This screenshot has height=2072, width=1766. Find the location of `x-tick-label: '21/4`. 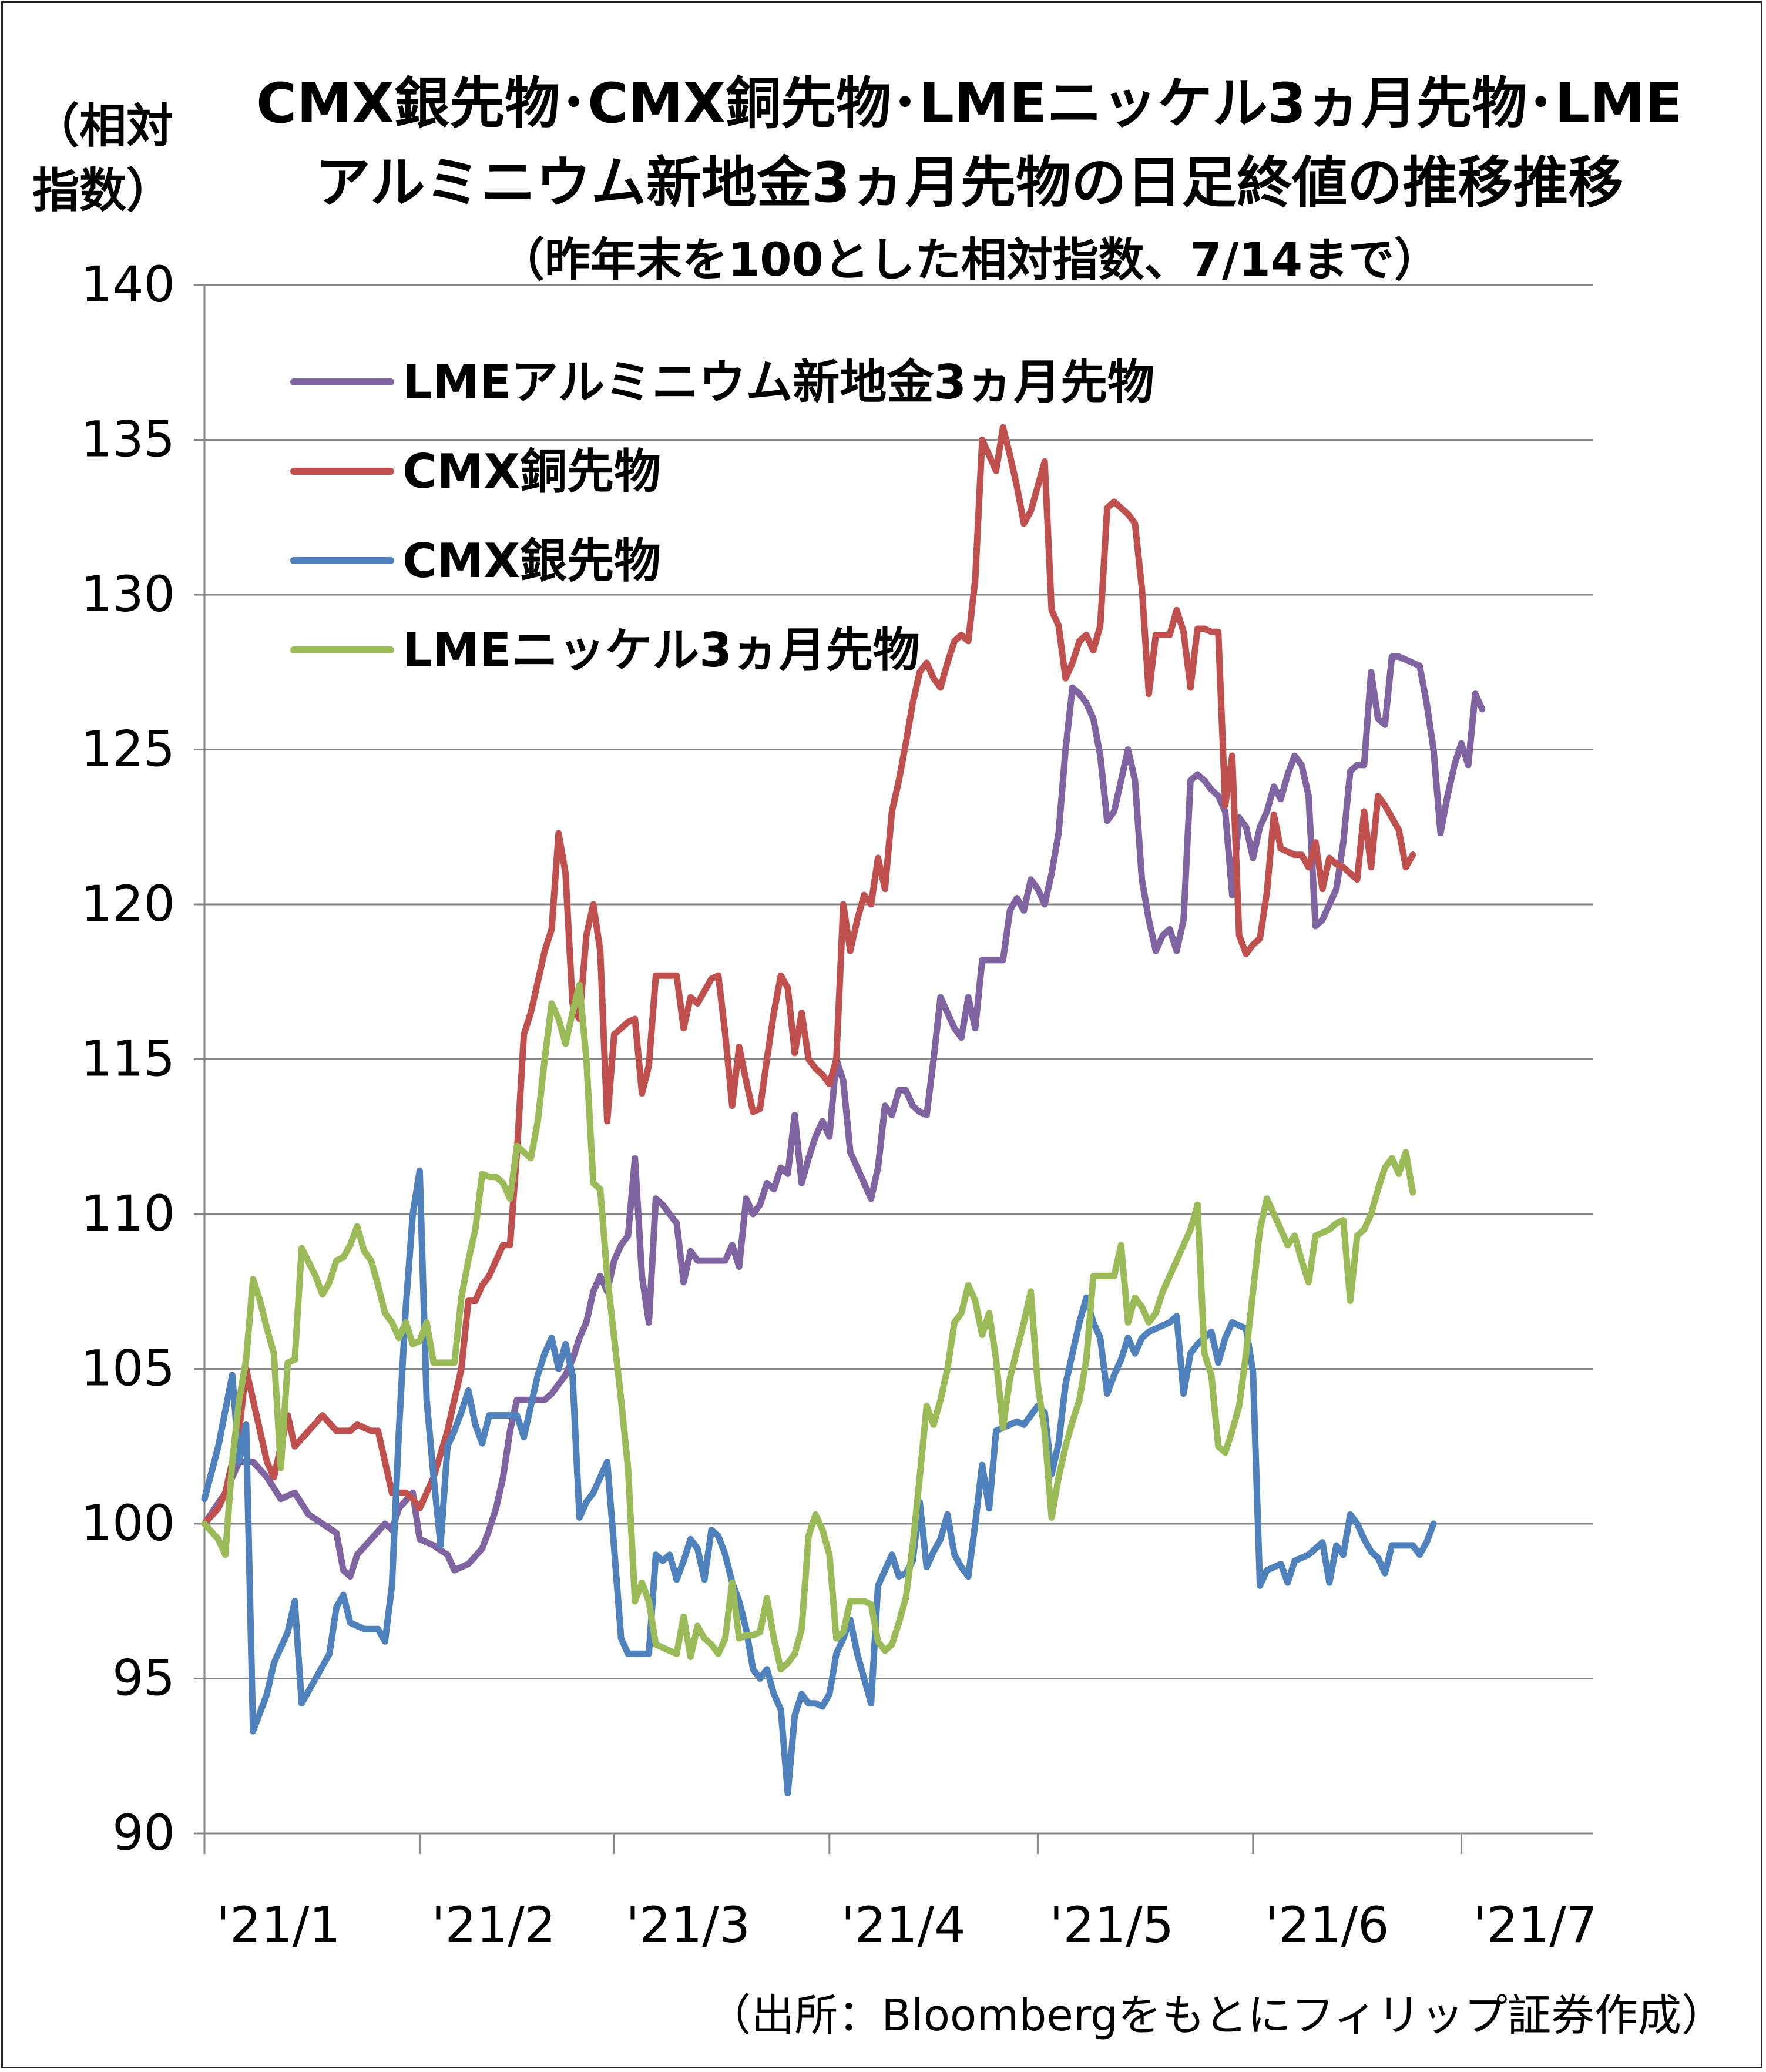

x-tick-label: '21/4 is located at coordinates (903, 1925).